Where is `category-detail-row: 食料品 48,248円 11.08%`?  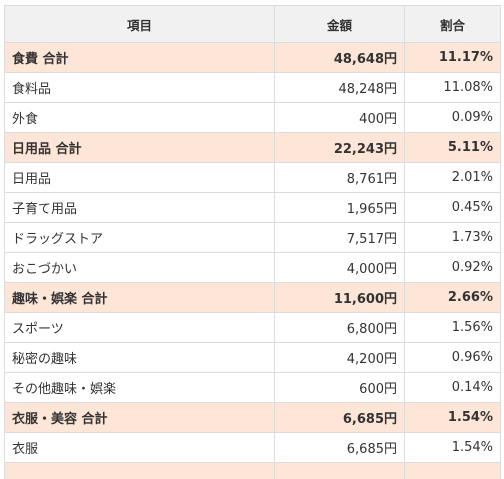
category-detail-row: 食料品 48,248円 11.08% is located at coordinates (252, 87).